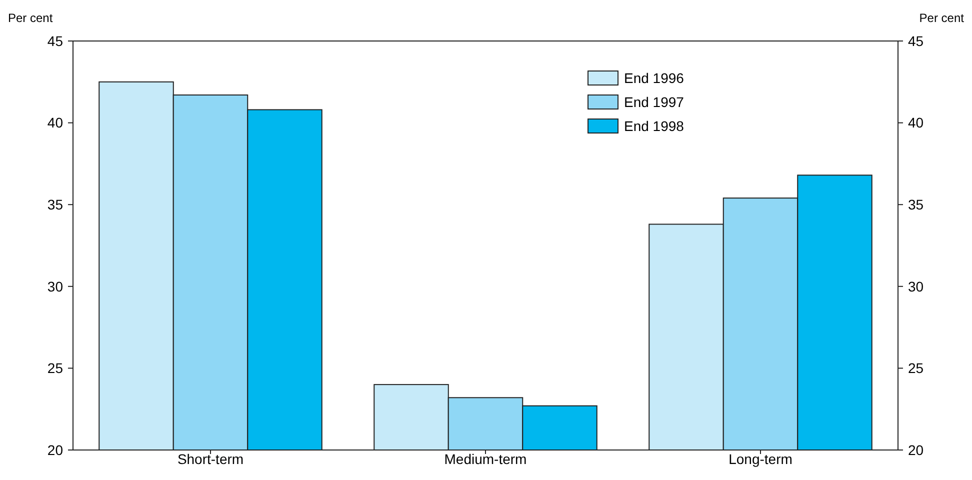  Describe the element at coordinates (210, 459) in the screenshot. I see `x-tick-label: Short-term` at that location.